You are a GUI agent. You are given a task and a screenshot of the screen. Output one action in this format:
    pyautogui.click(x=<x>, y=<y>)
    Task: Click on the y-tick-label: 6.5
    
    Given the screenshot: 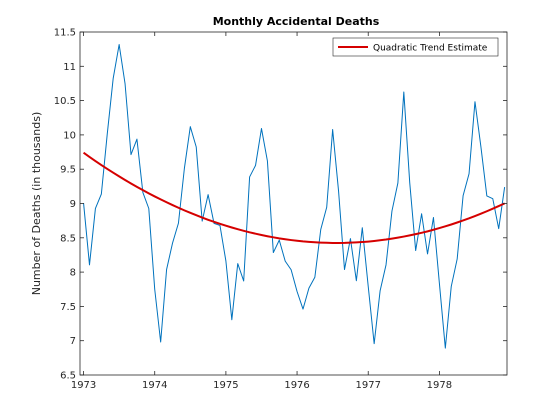 What is the action you would take?
    pyautogui.click(x=68, y=376)
    